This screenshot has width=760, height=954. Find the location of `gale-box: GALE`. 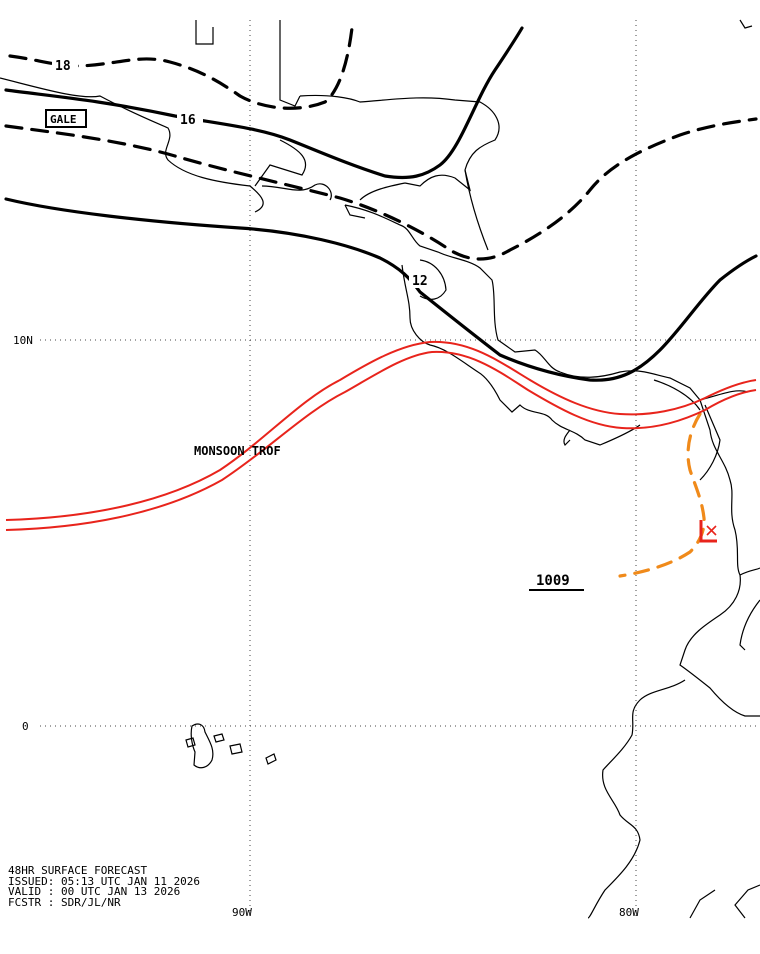

gale-box: GALE is located at coordinates (66, 118).